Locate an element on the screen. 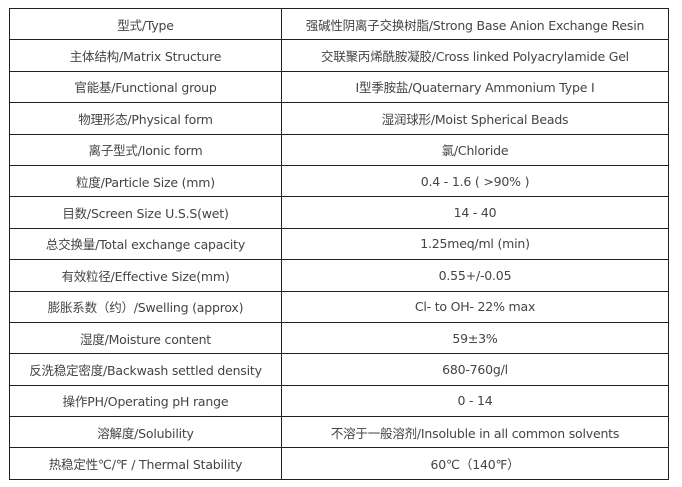  value-cell: 14 - 40 is located at coordinates (475, 212).